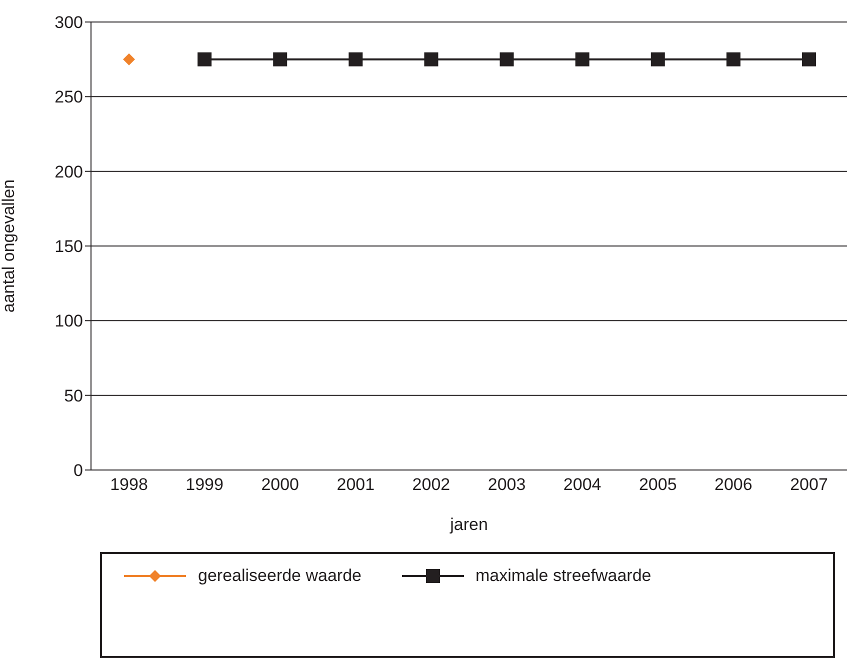 This screenshot has height=658, width=847. I want to click on x-tick-label: 2003, so click(507, 484).